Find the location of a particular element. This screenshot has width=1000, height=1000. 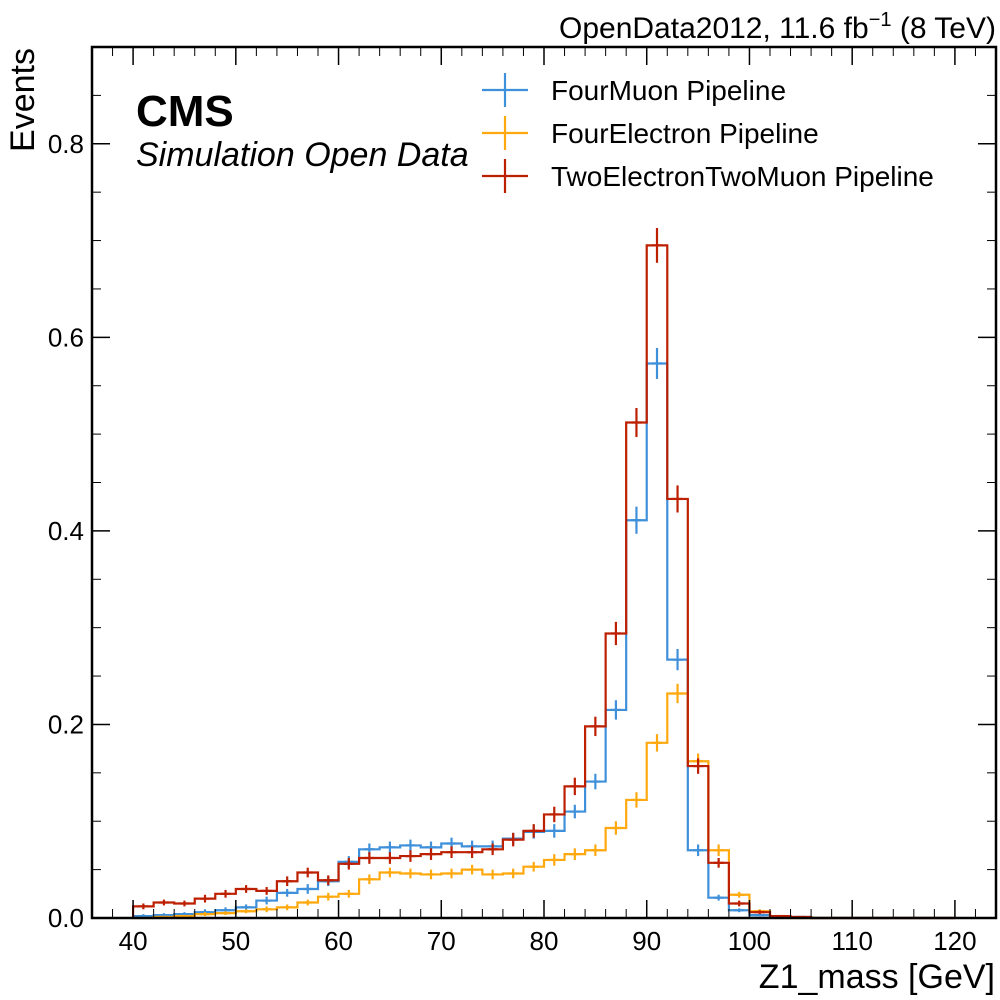

legend-entry: TwoElectronTwoMuon Pipeline is located at coordinates (708, 176).